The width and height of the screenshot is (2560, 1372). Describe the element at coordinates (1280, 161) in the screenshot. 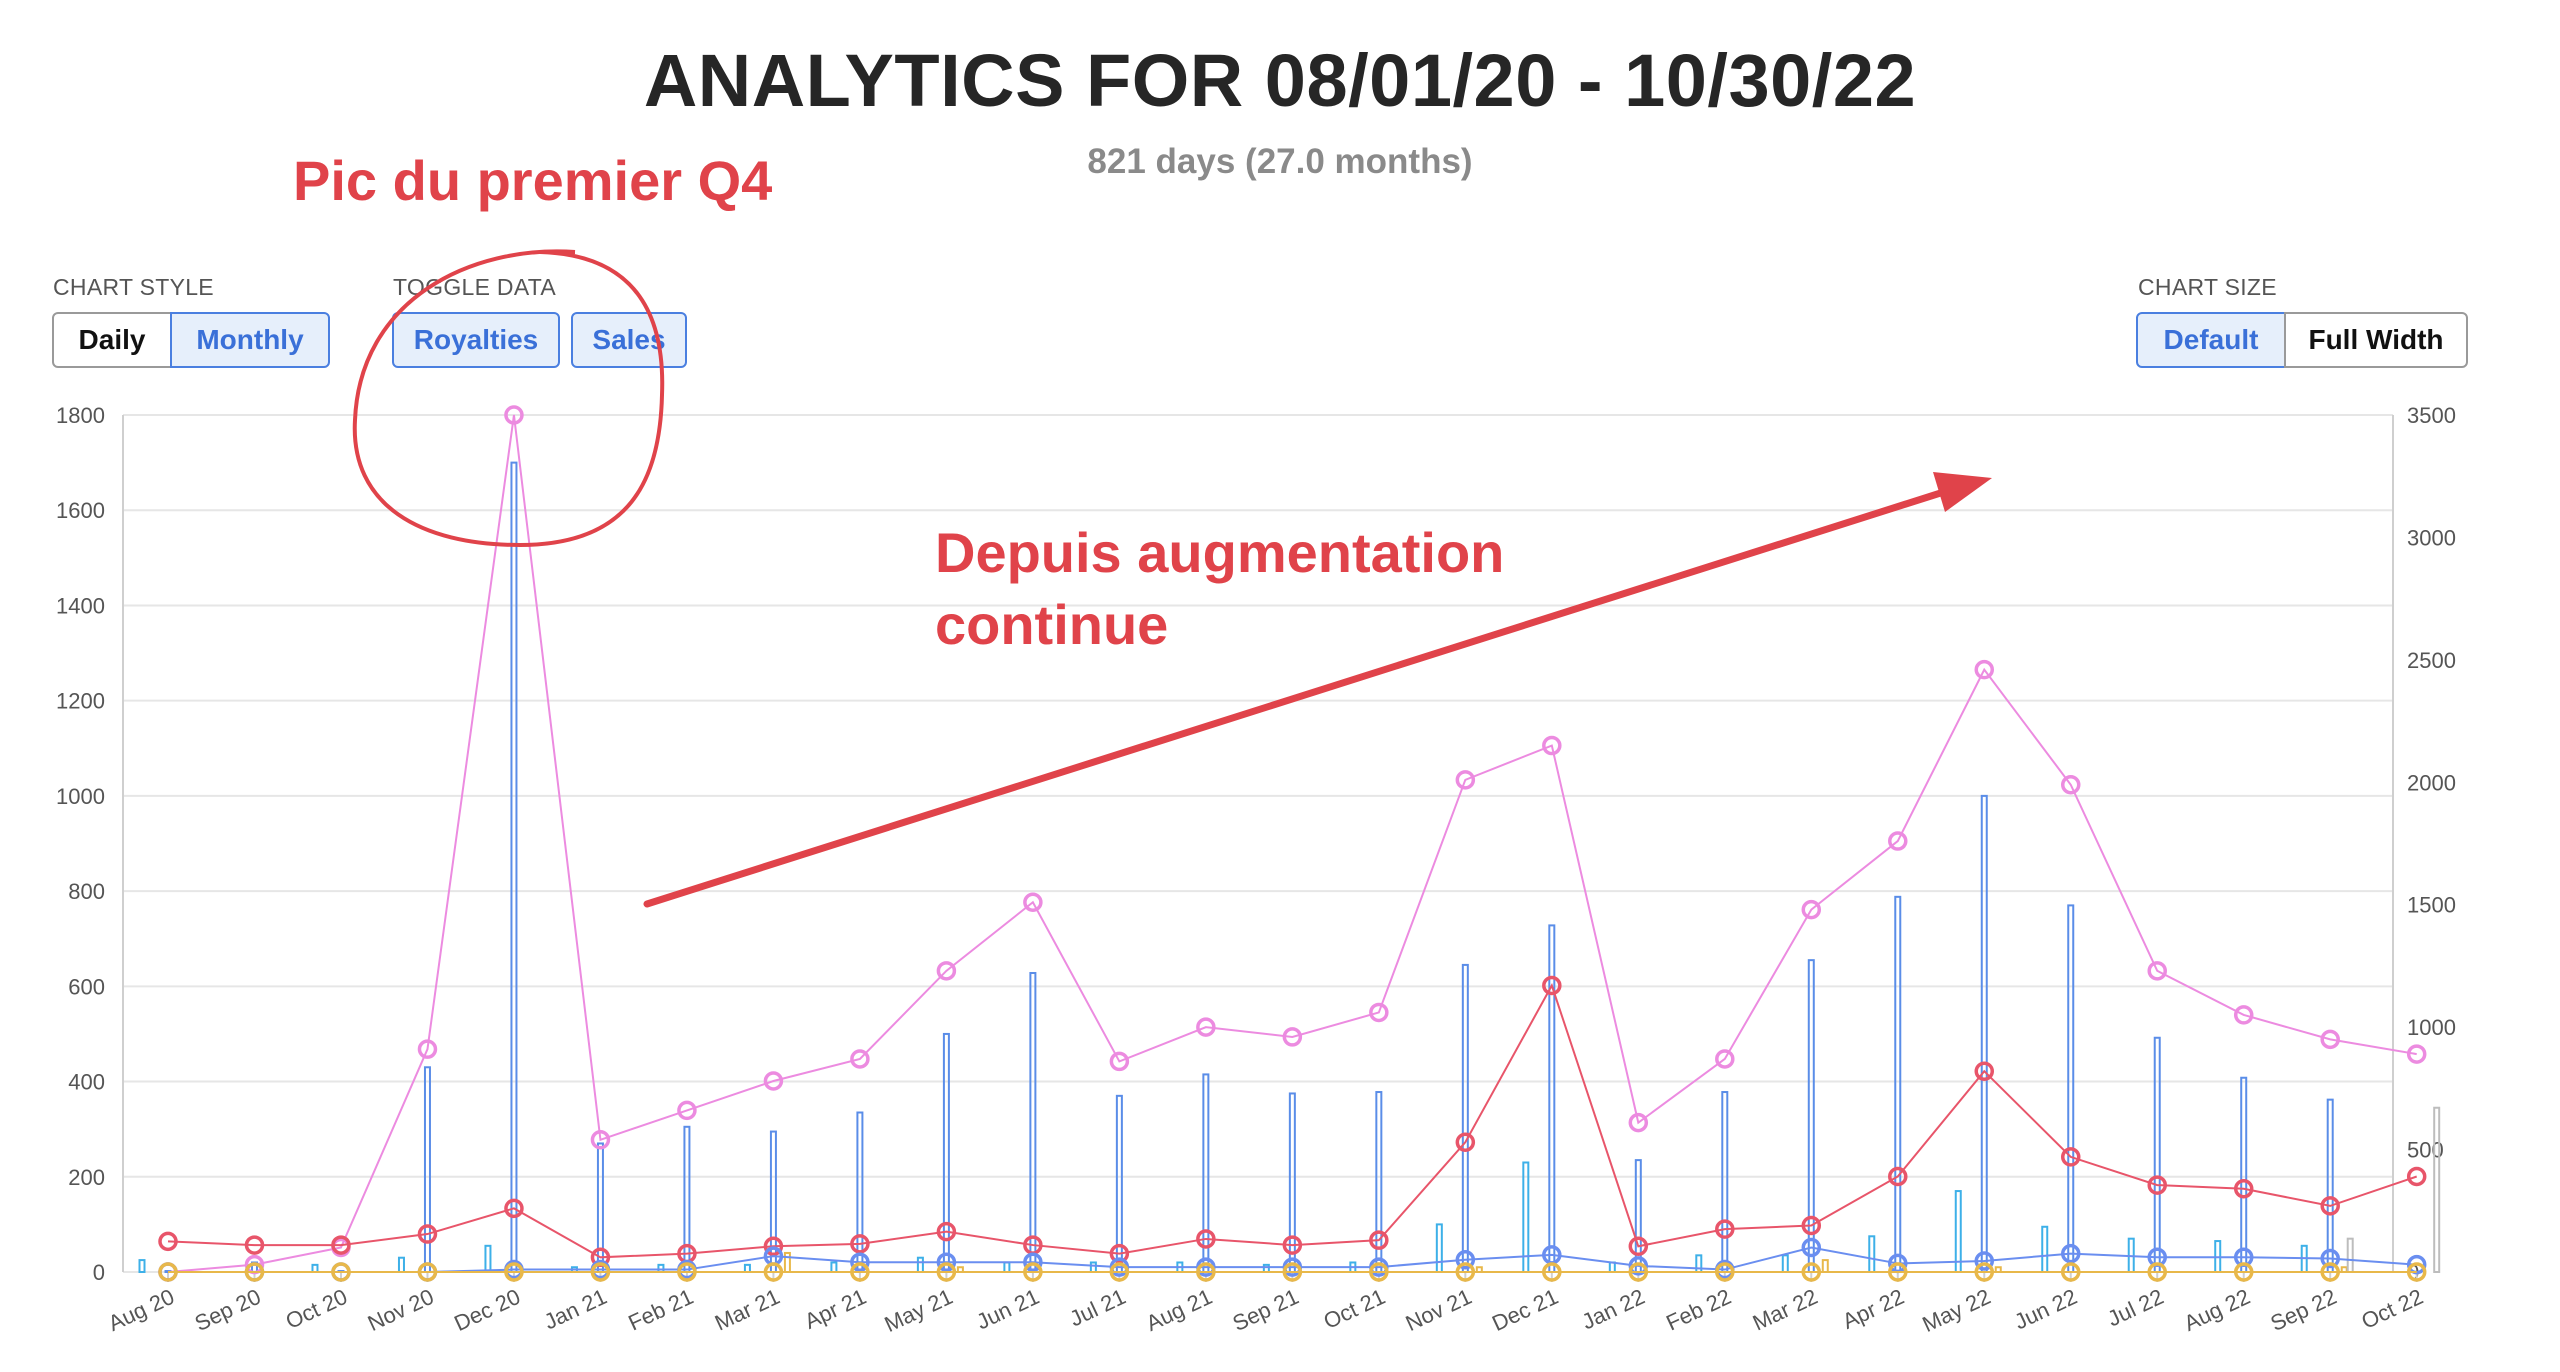

I see `date-range-subtitle: 821 days (27.0 months)` at that location.